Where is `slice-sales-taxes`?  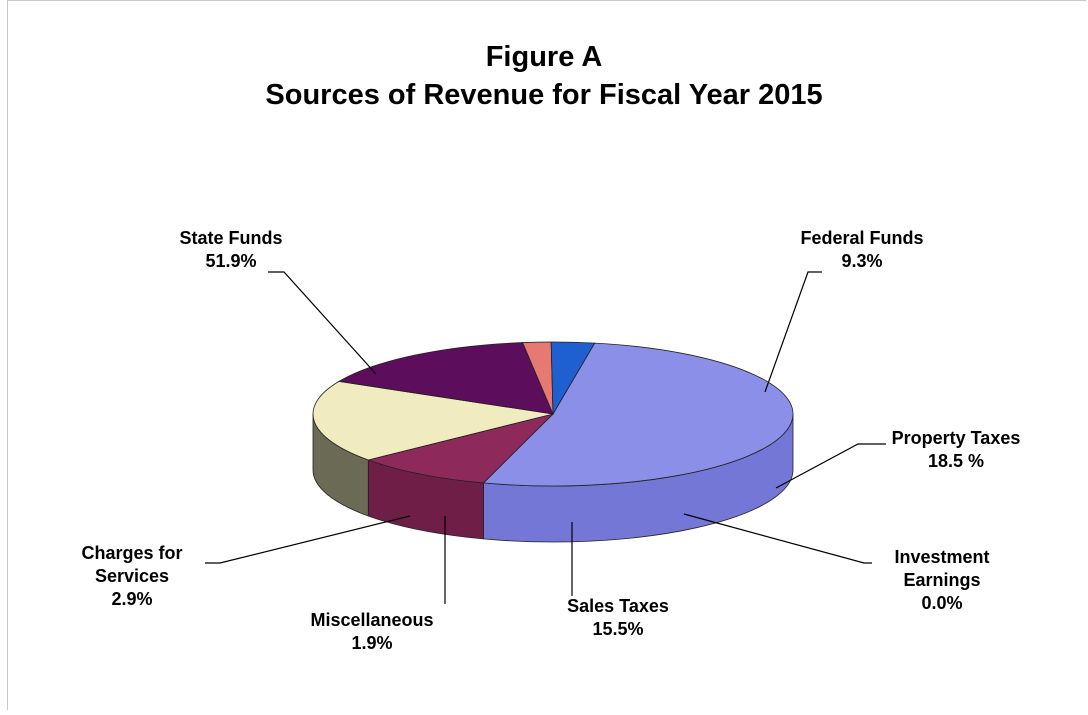
slice-sales-taxes is located at coordinates (445, 378).